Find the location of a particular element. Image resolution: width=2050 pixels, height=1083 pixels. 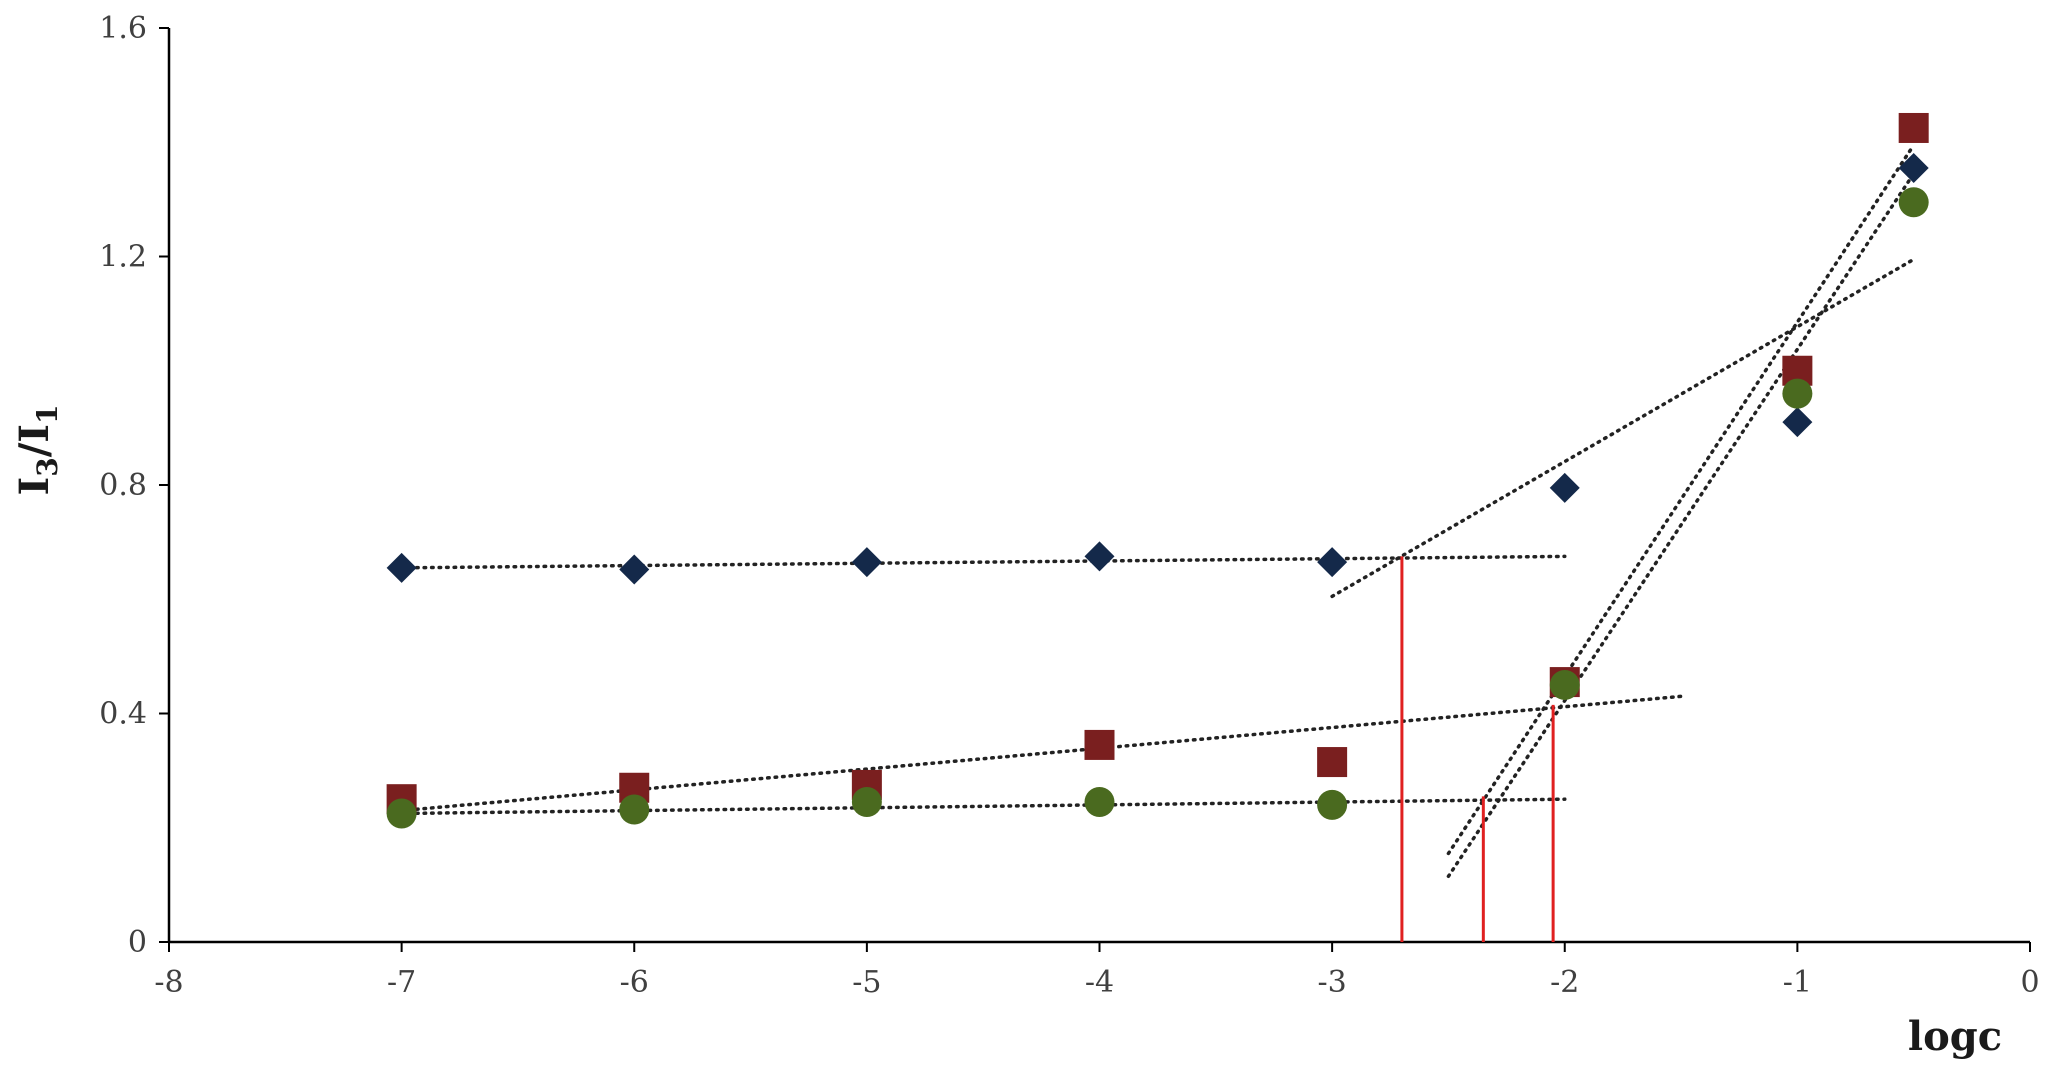

y-axis-title: I3/I1 is located at coordinates (37, 449).